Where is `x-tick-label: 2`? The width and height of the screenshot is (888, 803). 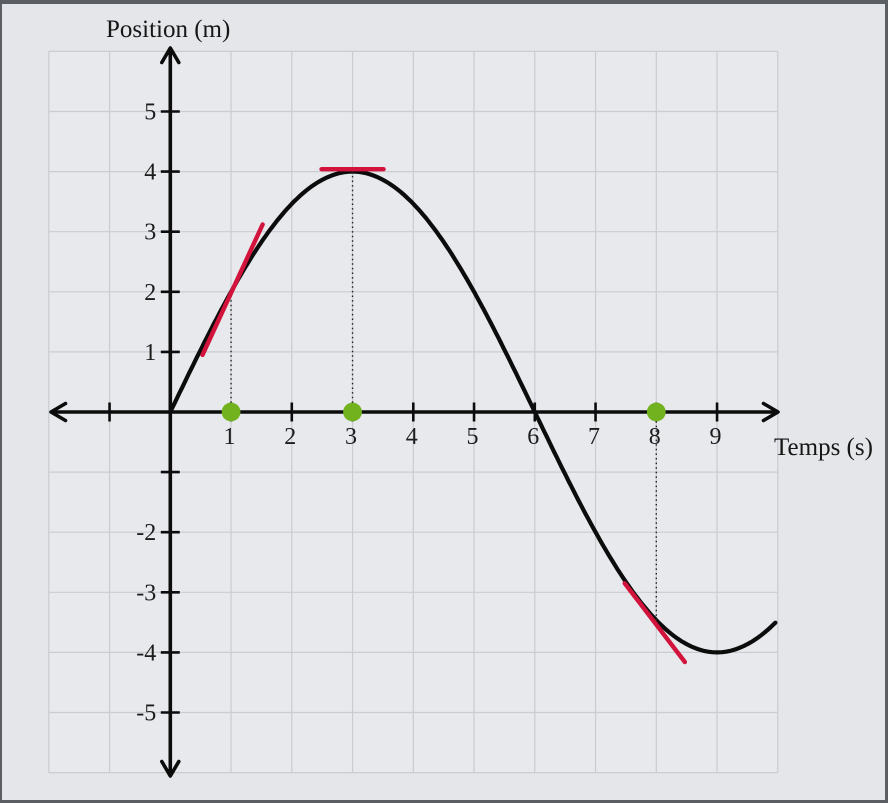
x-tick-label: 2 is located at coordinates (290, 437).